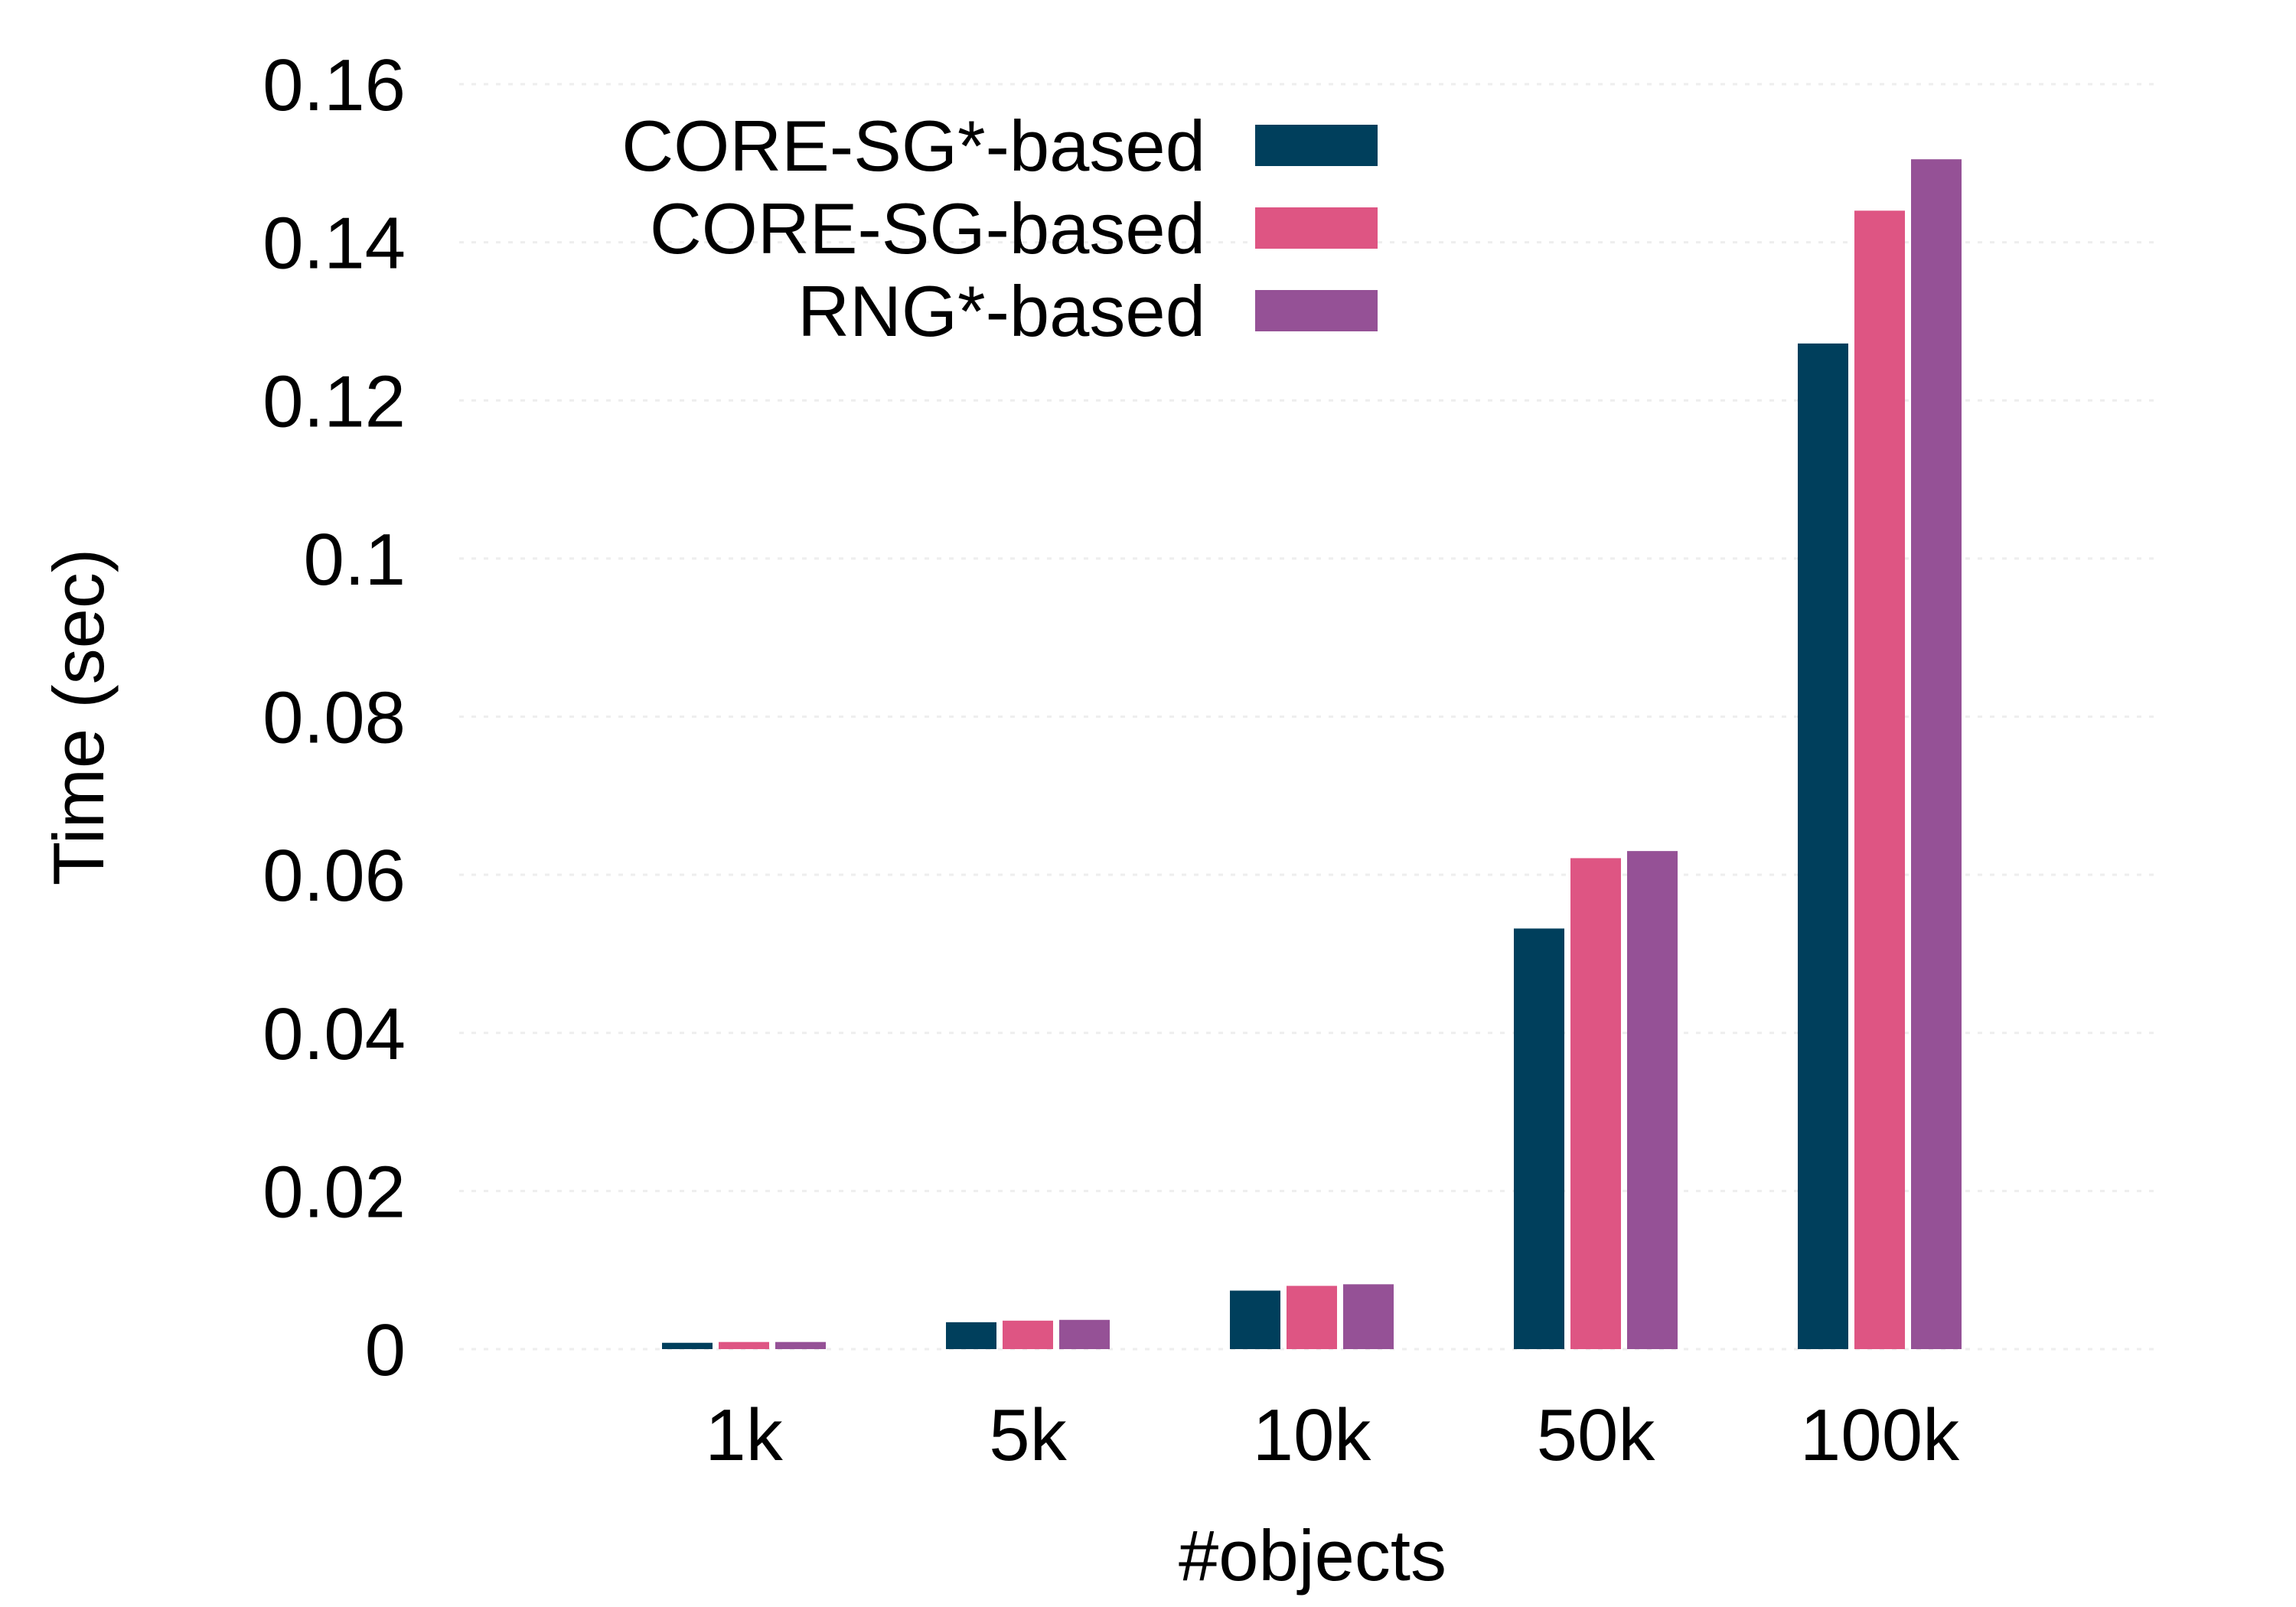 This screenshot has height=1607, width=2296. Describe the element at coordinates (971, 1335) in the screenshot. I see `bar-CORE-SG*-based-5k` at that location.